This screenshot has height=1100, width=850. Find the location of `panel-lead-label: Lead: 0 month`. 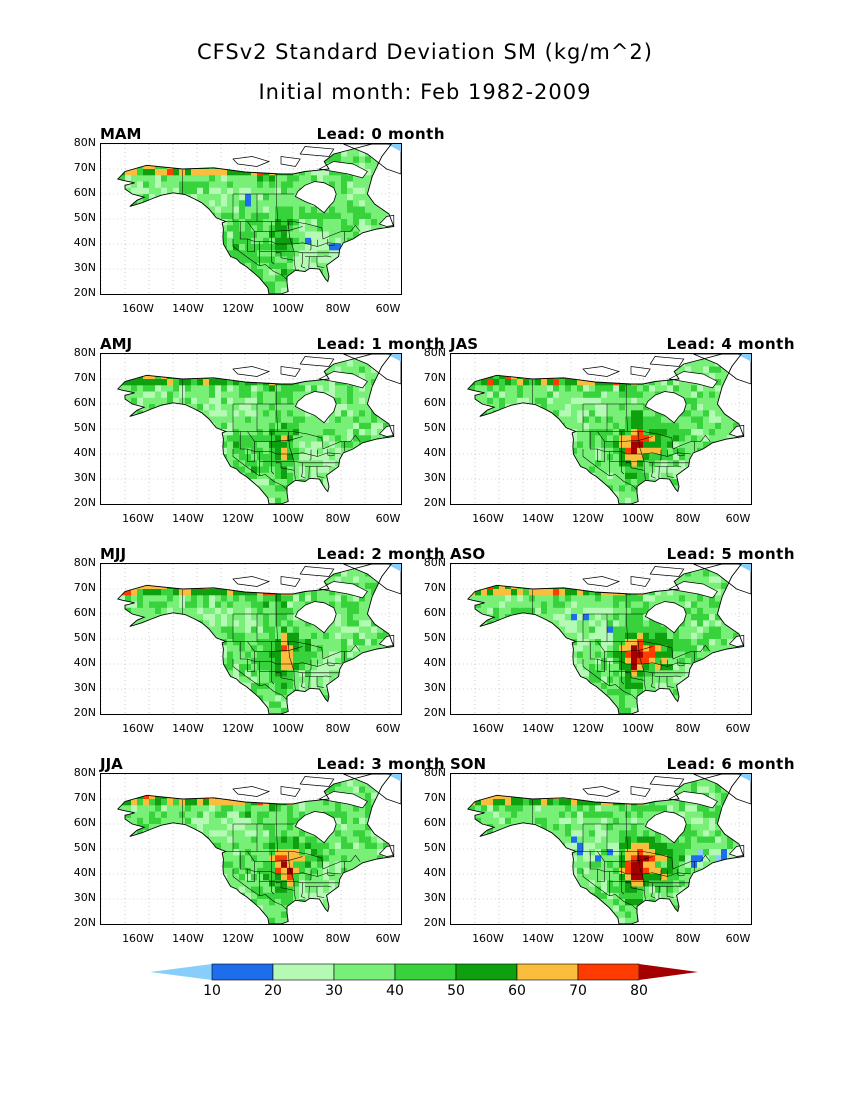

panel-lead-label: Lead: 0 month is located at coordinates (380, 134).